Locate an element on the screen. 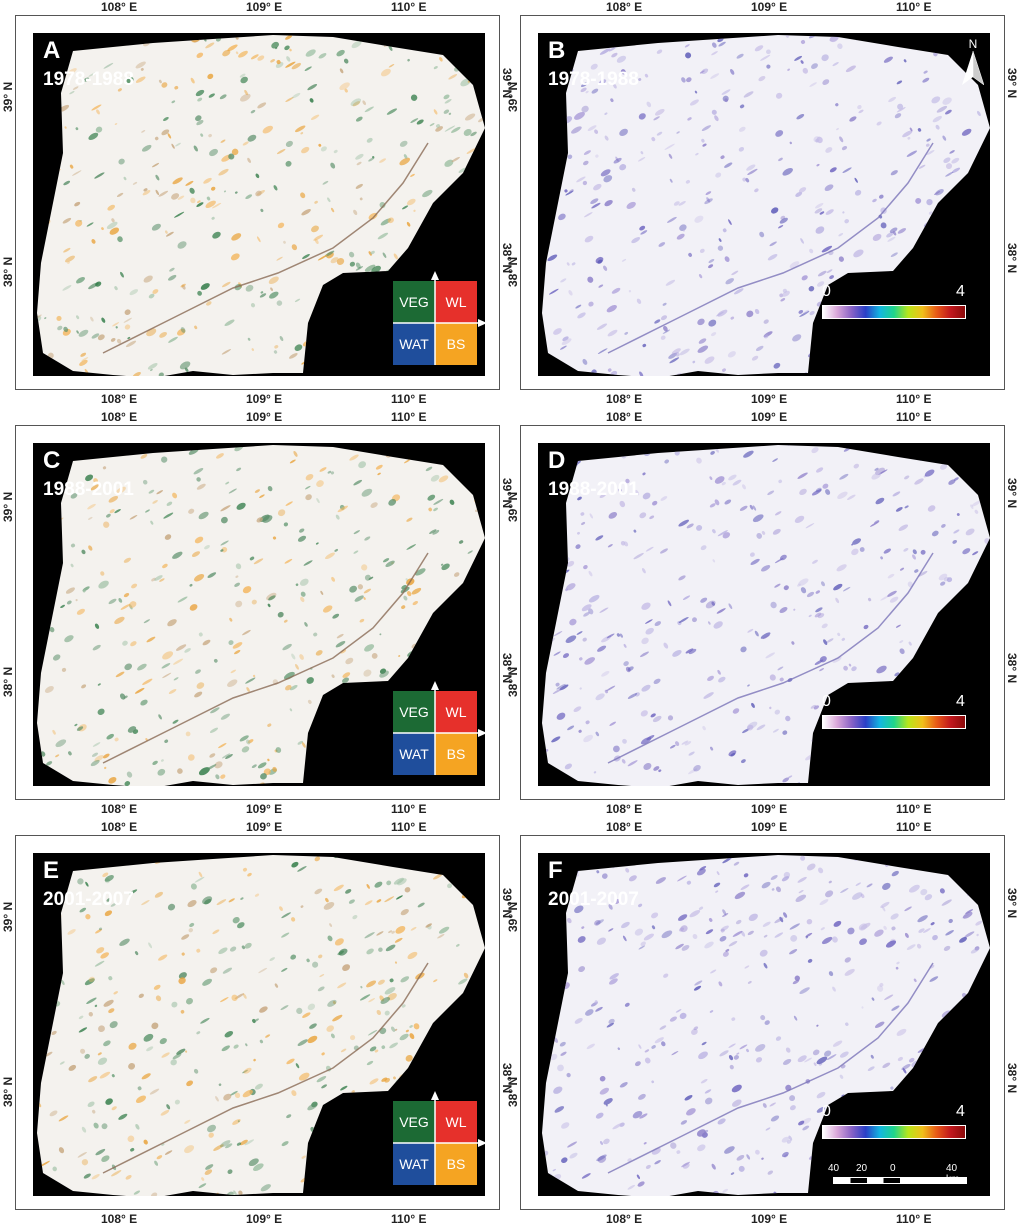  scale-bar-segments is located at coordinates (900, 1180).